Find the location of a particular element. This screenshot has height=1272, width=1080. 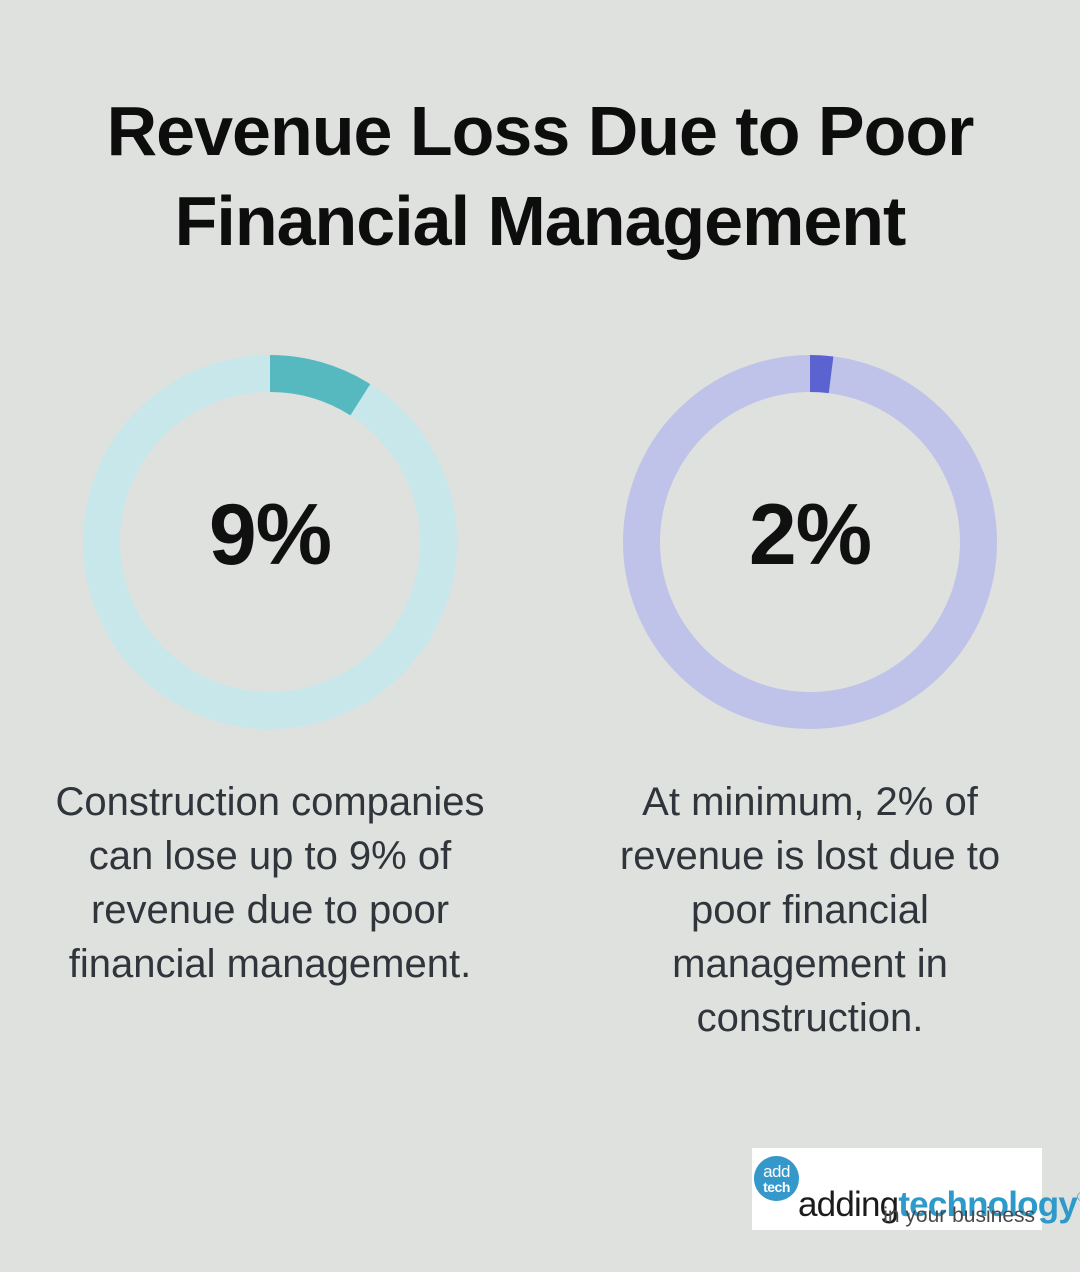

donut-ring-9pct is located at coordinates (270, 542).